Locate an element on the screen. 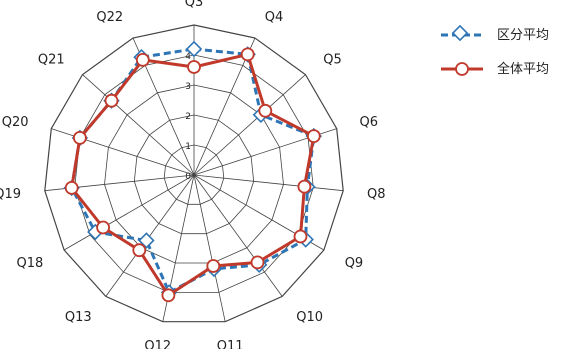  series-2-point-q19 is located at coordinates (71, 187).